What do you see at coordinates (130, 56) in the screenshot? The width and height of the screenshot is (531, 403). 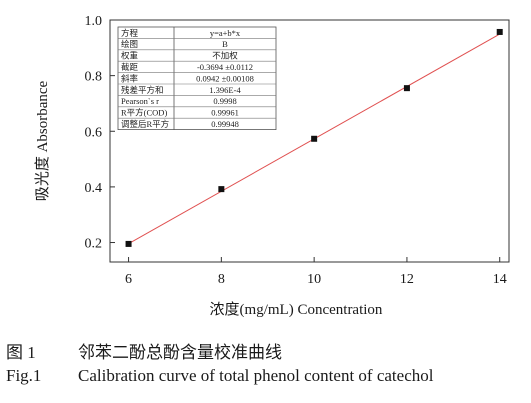 I see `stats-table-key: 权重` at bounding box center [130, 56].